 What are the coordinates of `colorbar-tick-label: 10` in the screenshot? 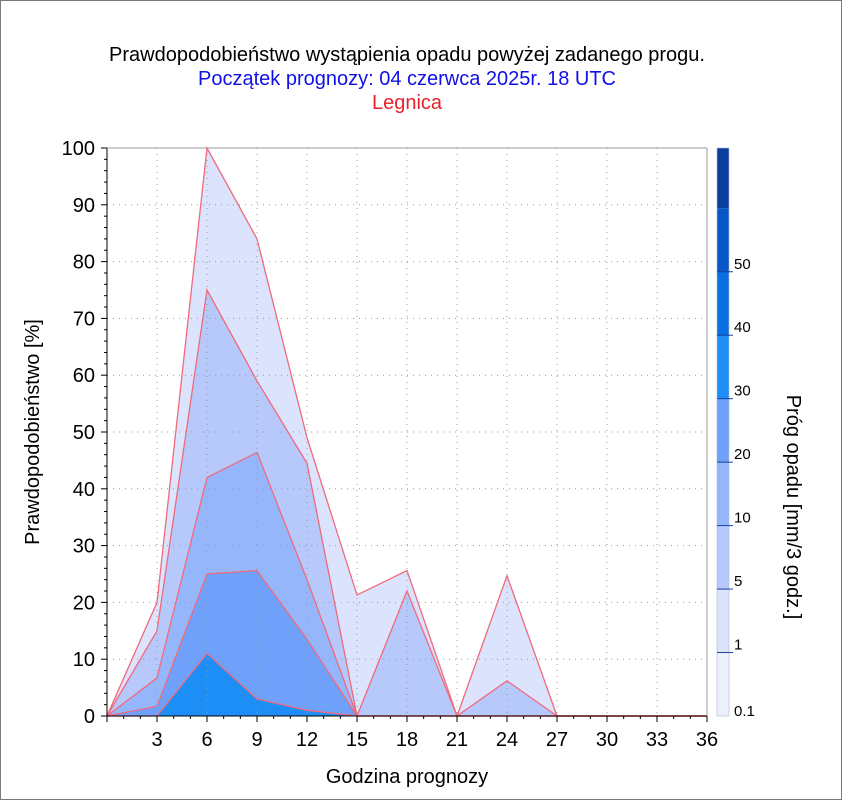 It's located at (742, 518).